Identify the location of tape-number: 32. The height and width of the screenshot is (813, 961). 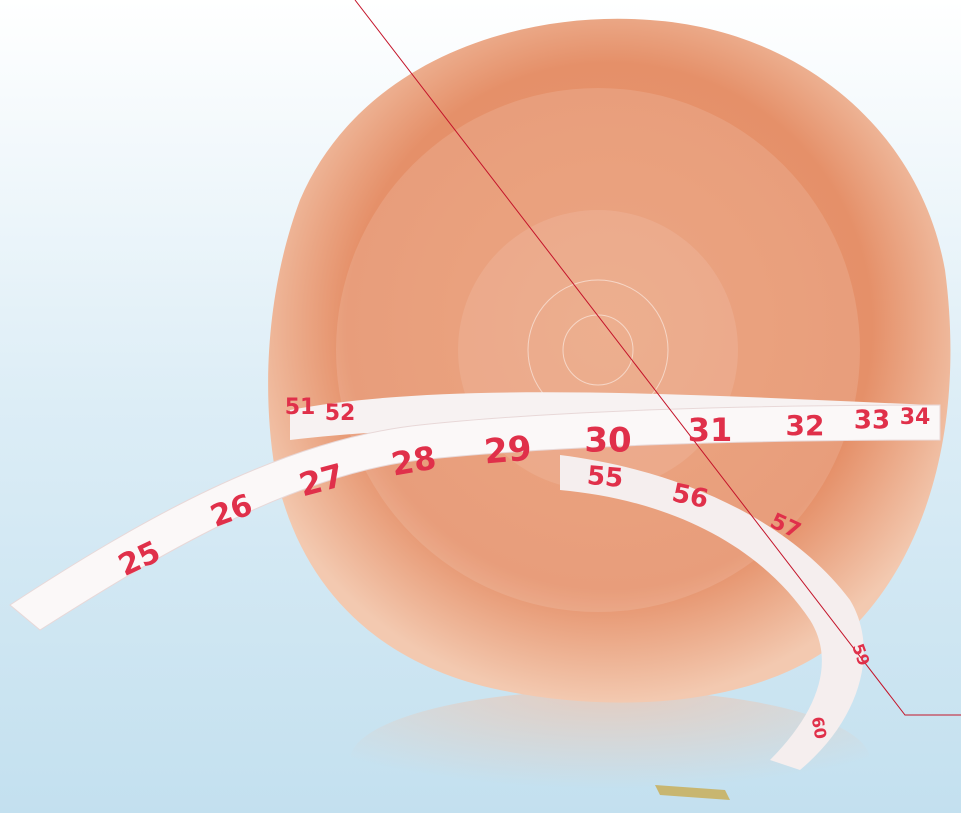
(805, 425).